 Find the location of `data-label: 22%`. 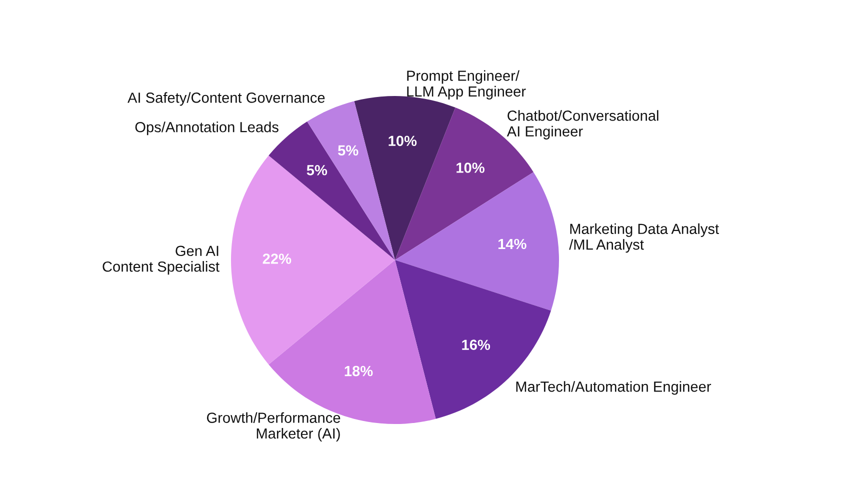

data-label: 22% is located at coordinates (277, 259).